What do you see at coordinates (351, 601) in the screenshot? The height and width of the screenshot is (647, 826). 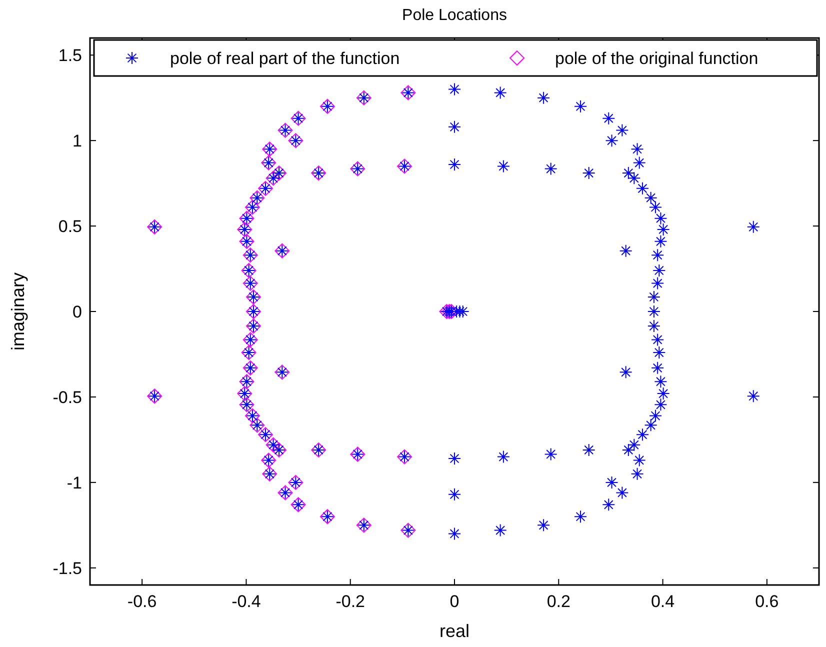 I see `x-tick-label: -0.2` at bounding box center [351, 601].